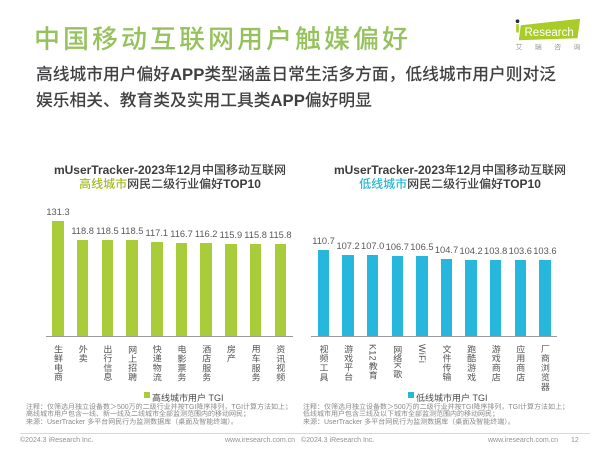  I want to click on svg-text: 艾瑞咨询, so click(554, 48).